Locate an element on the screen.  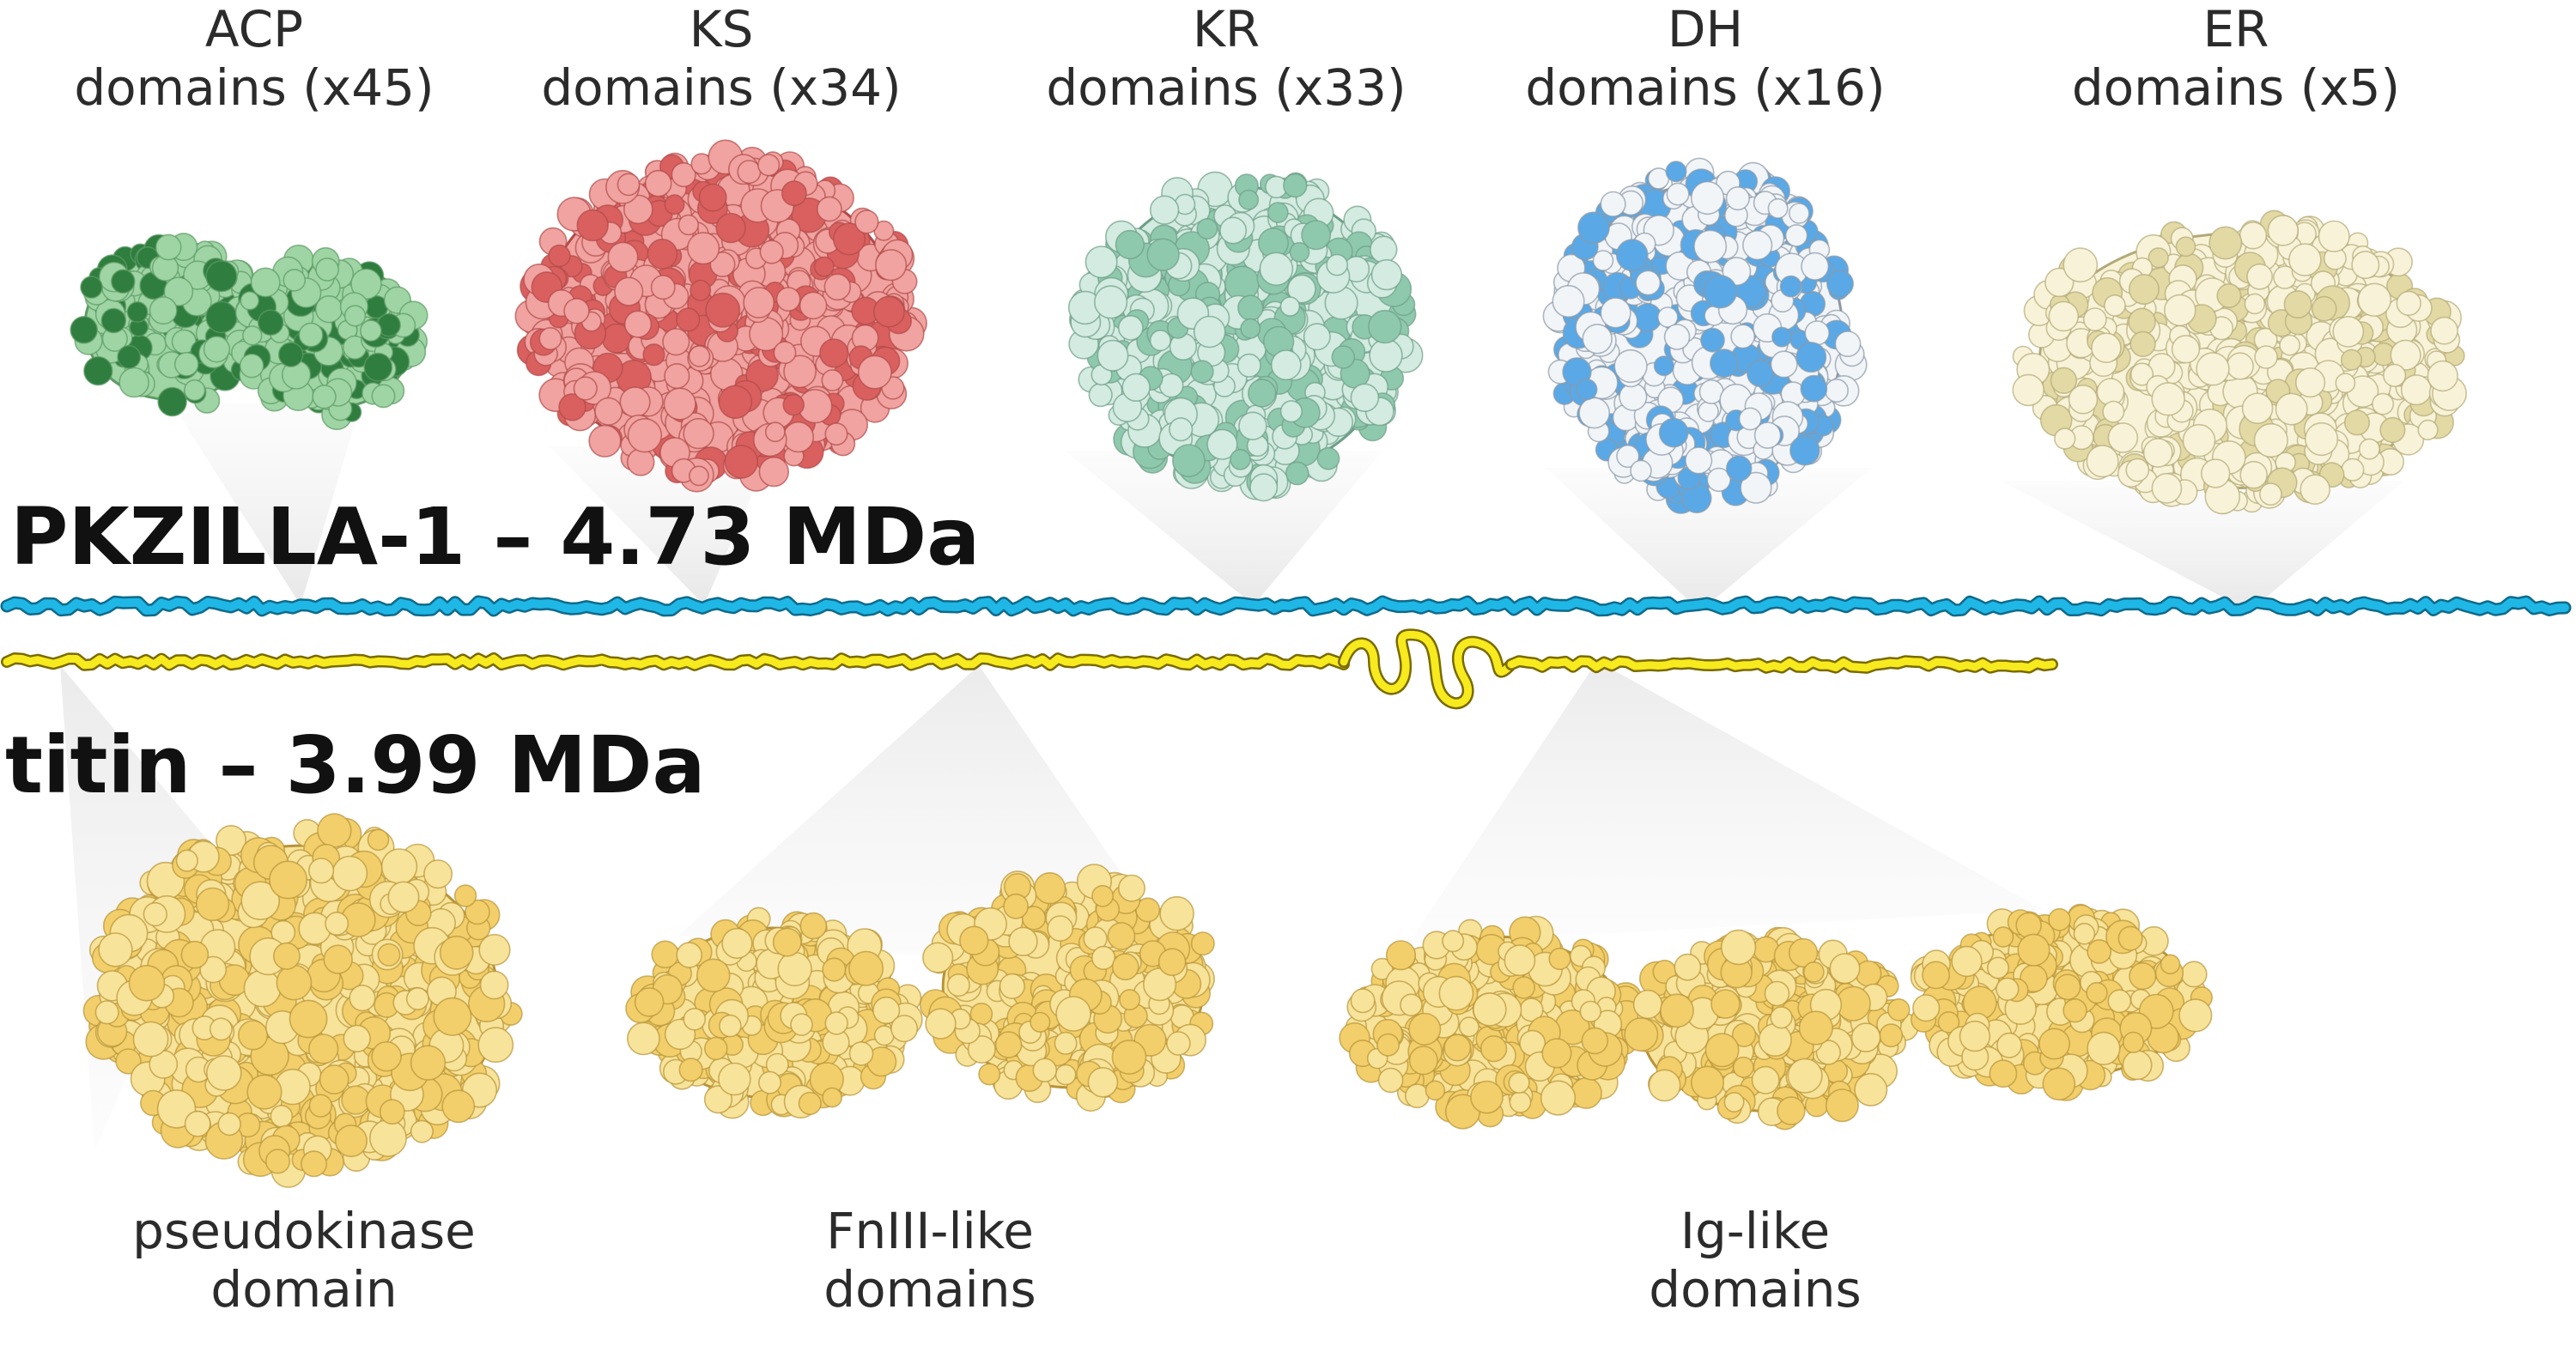
label-ig-line1: Ig-like is located at coordinates (1755, 1231).